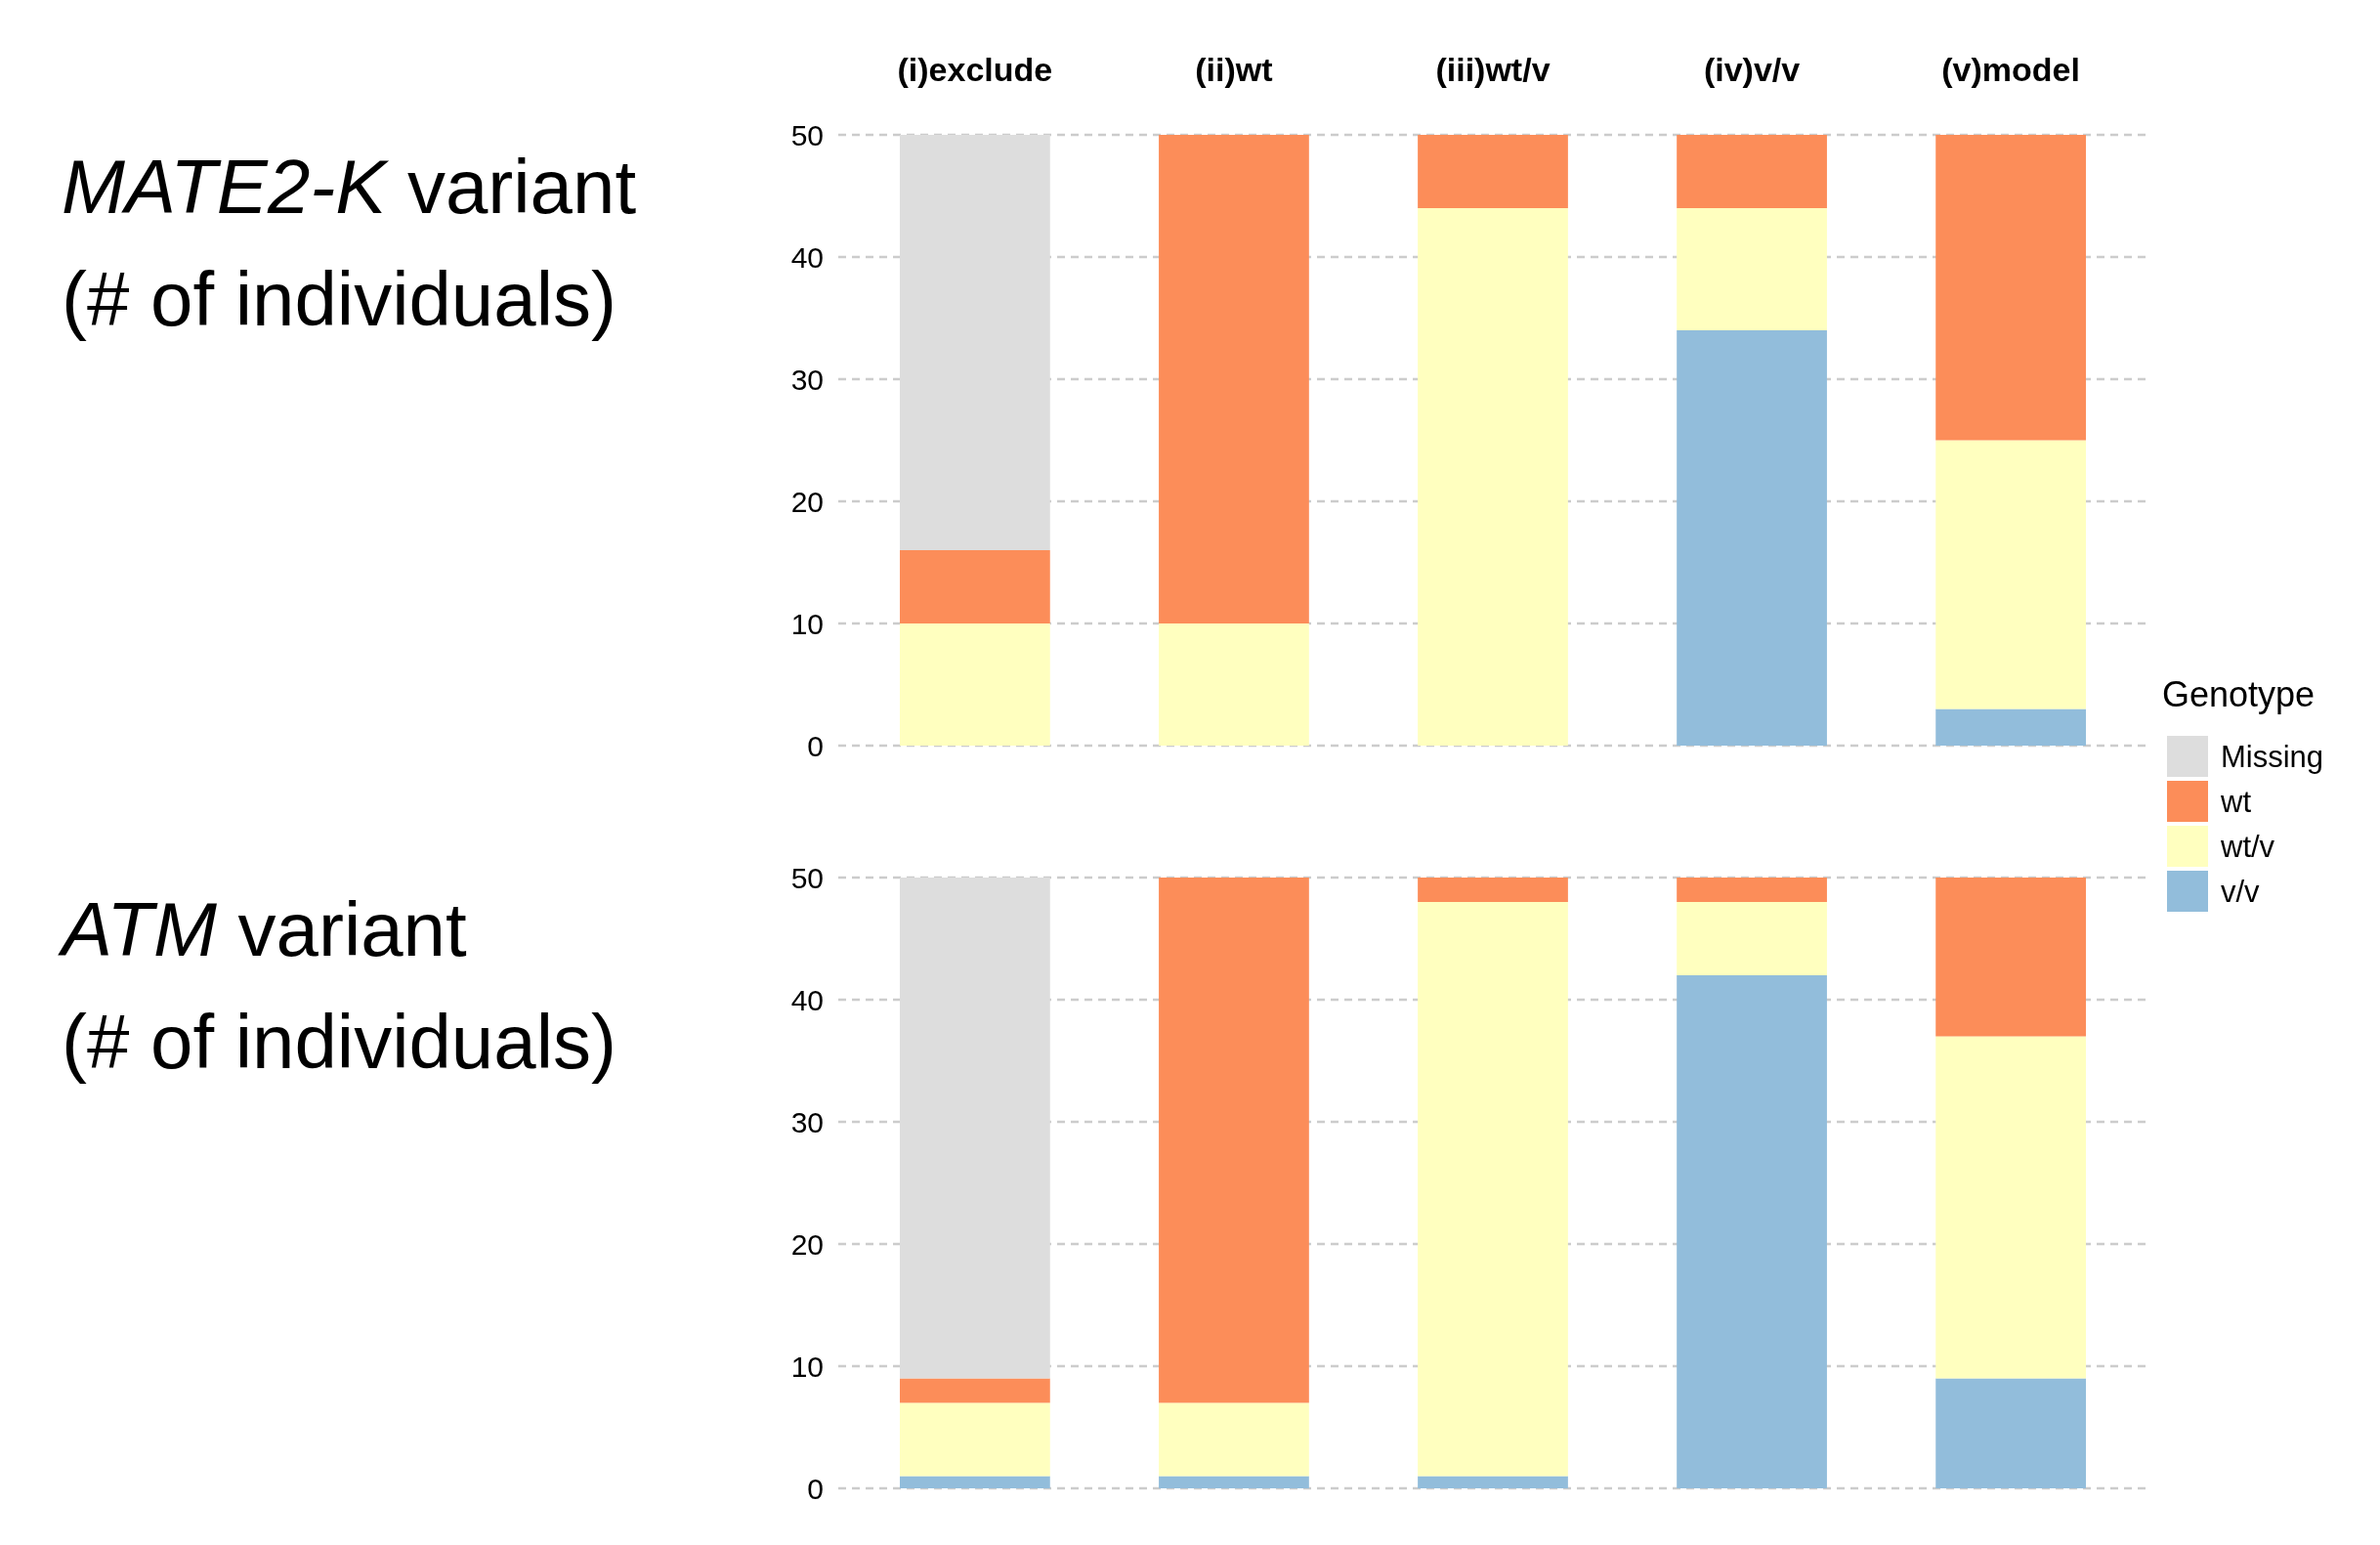 Image resolution: width=2380 pixels, height=1545 pixels. What do you see at coordinates (2272, 756) in the screenshot?
I see `legend-label: Missing` at bounding box center [2272, 756].